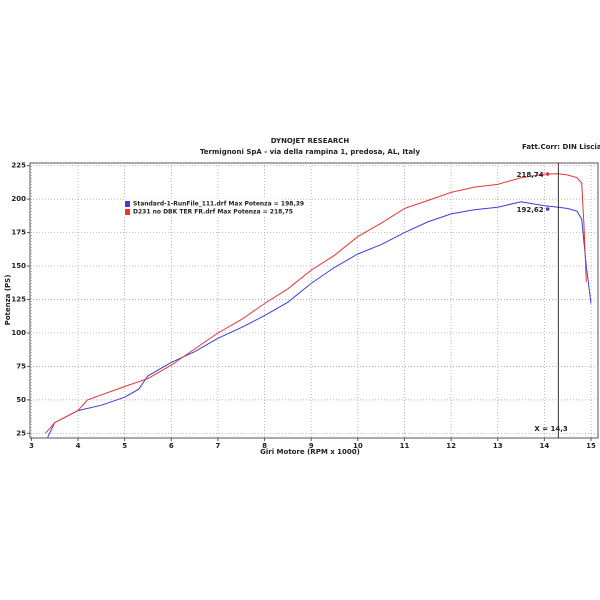 The image size is (600, 600). Describe the element at coordinates (498, 446) in the screenshot. I see `x-tick-label: 13` at that location.